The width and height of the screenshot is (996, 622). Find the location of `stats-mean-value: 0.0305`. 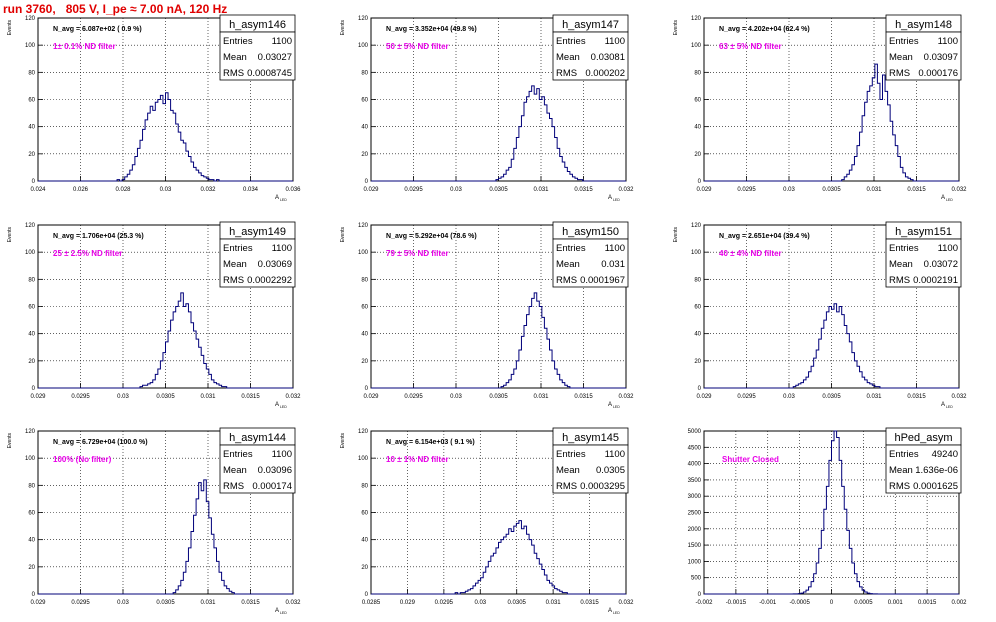

stats-mean-value: 0.0305 is located at coordinates (610, 470).